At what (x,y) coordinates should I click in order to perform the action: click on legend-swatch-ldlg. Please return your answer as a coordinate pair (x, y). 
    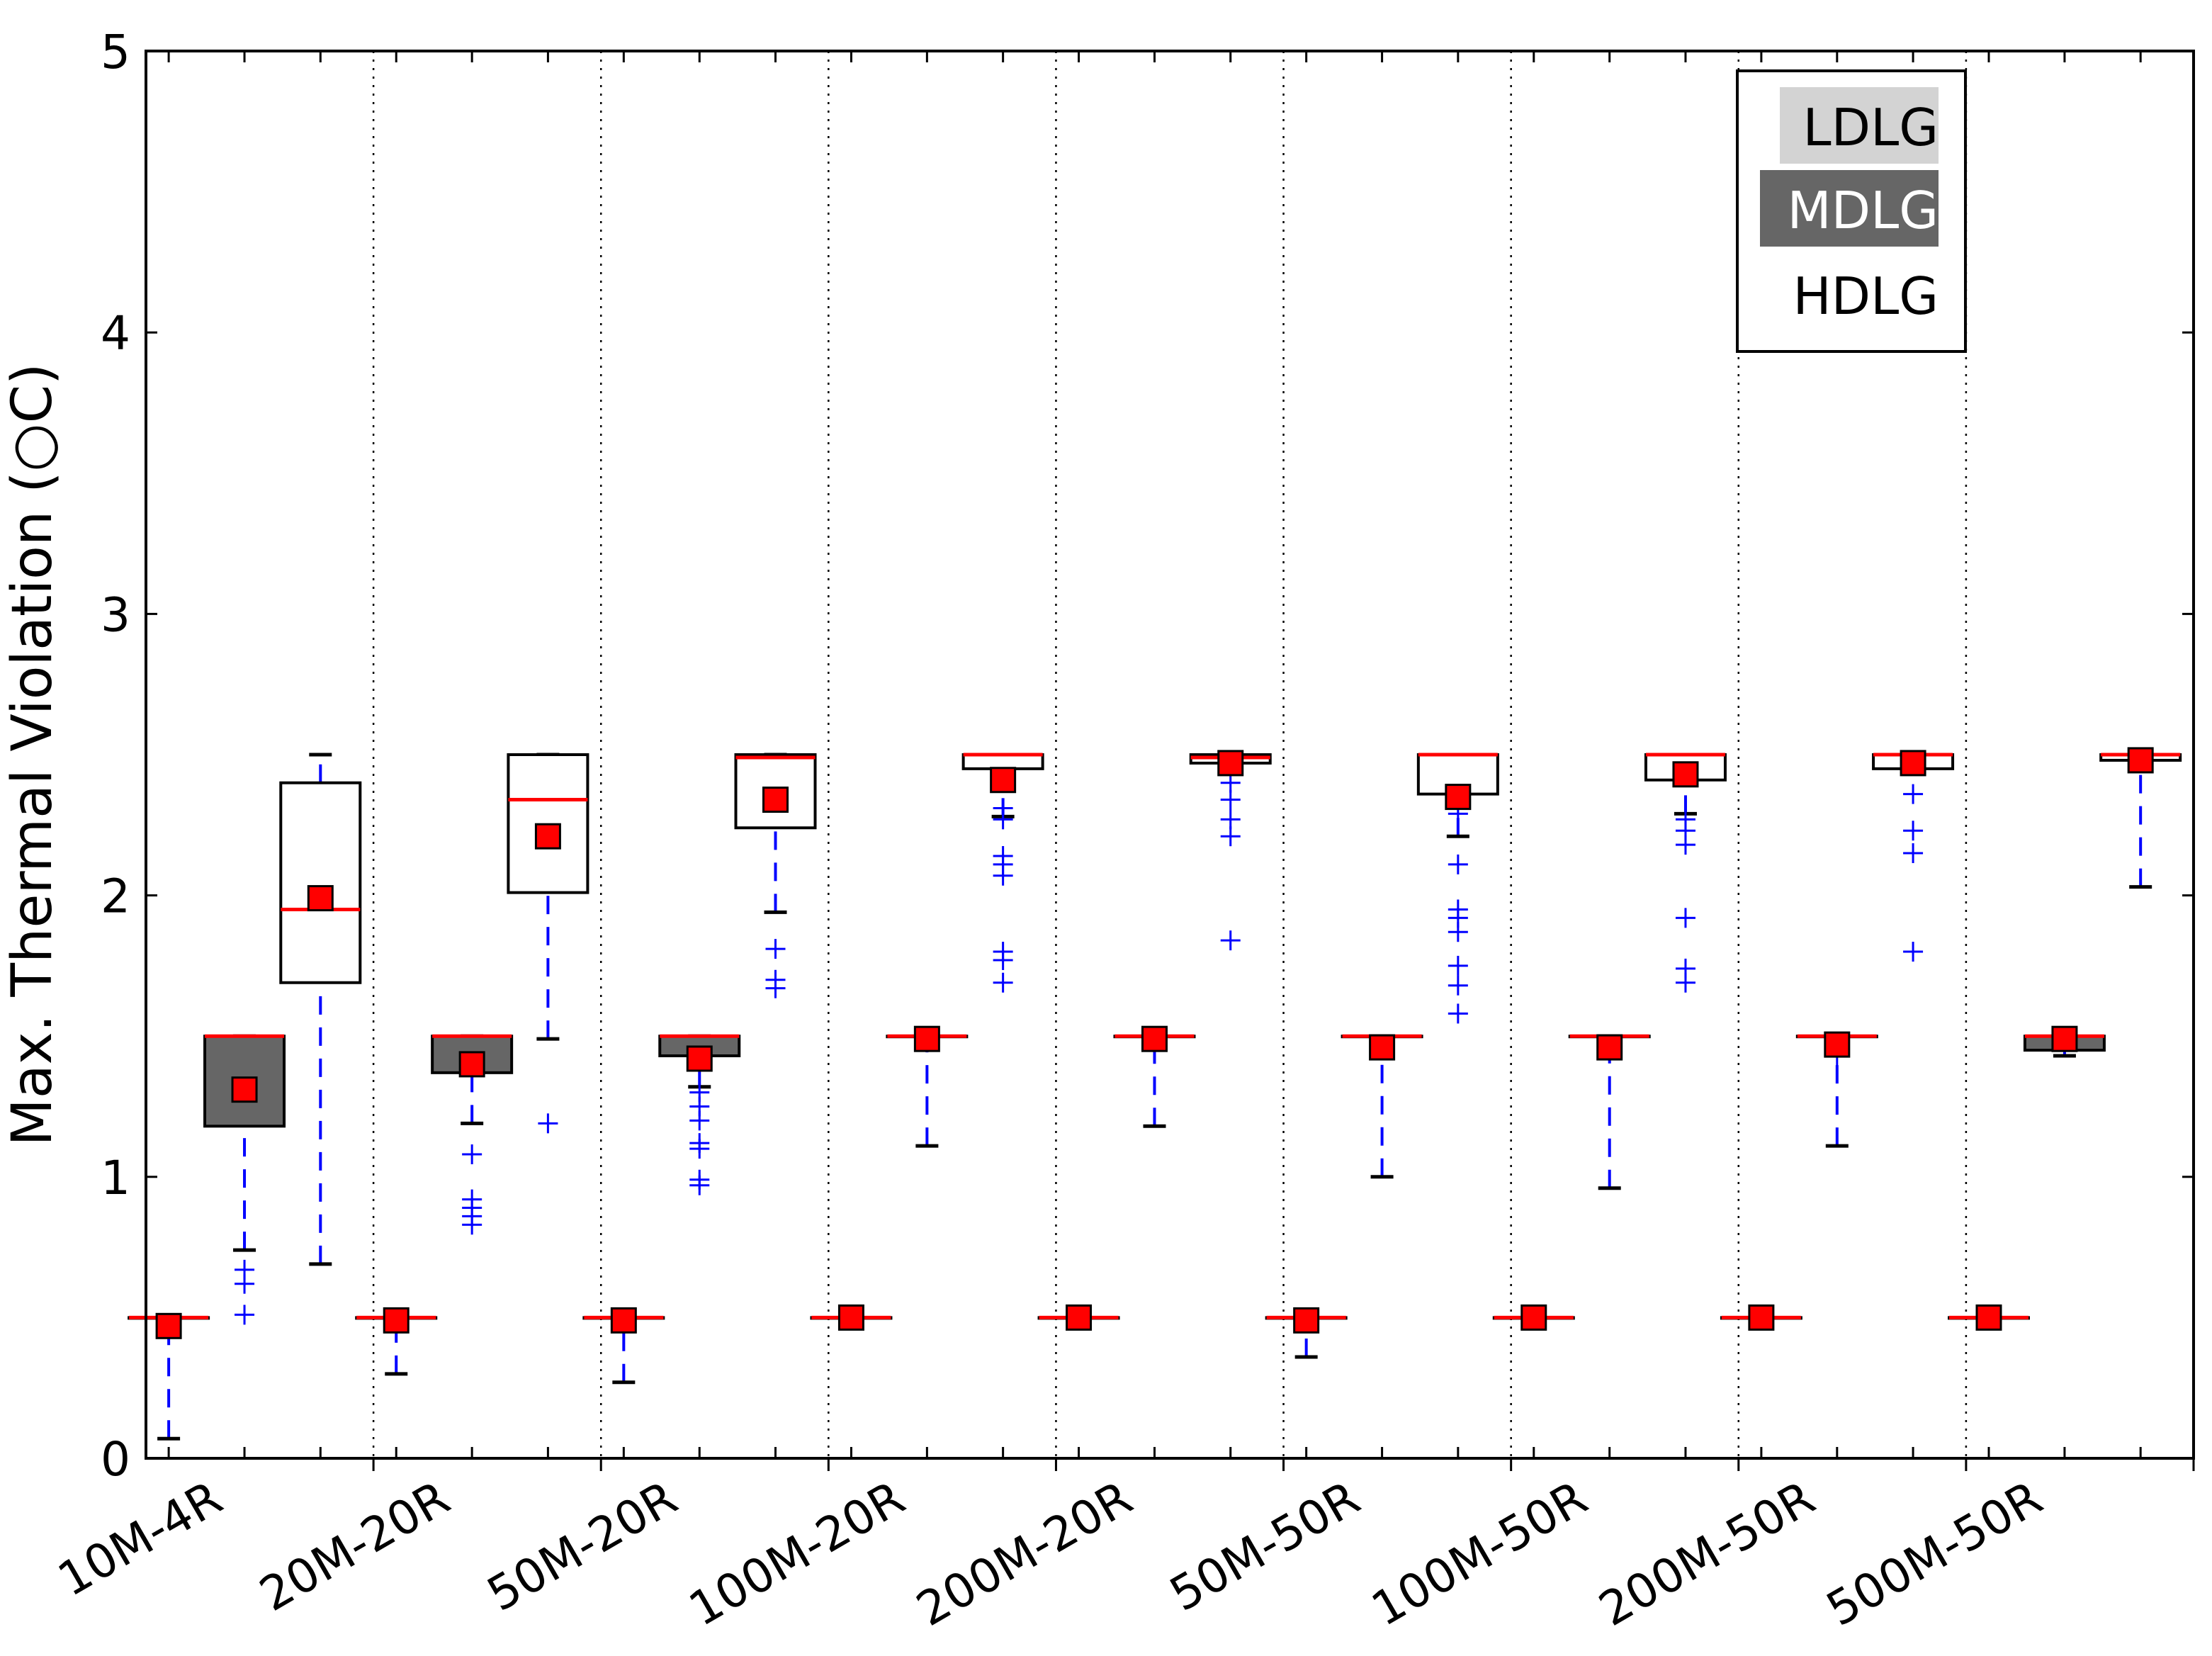
    Looking at the image, I should click on (1860, 125).